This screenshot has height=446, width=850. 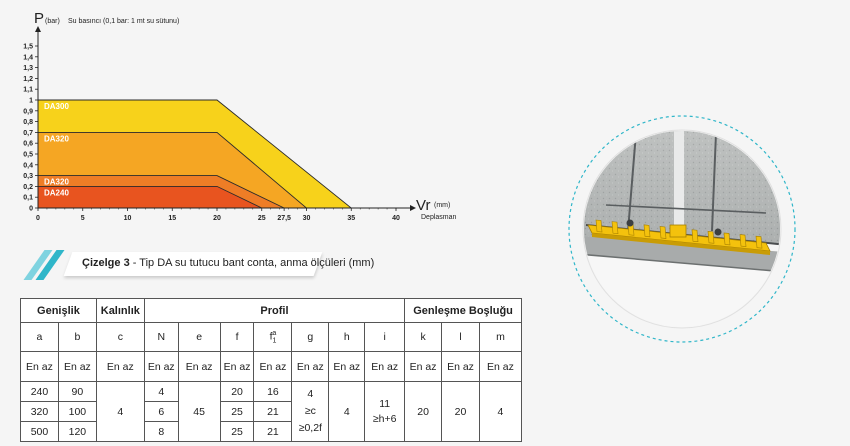 I want to click on y-tick-label: 1,1, so click(x=28, y=90).